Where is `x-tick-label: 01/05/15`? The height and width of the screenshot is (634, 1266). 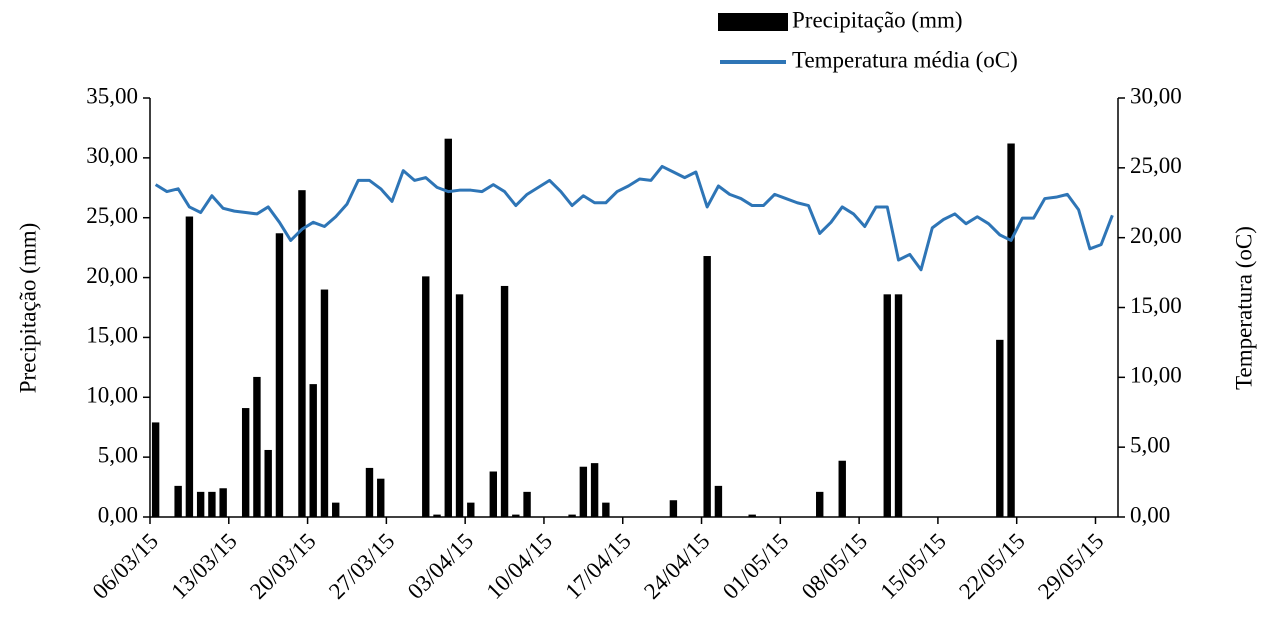 x-tick-label: 01/05/15 is located at coordinates (756, 567).